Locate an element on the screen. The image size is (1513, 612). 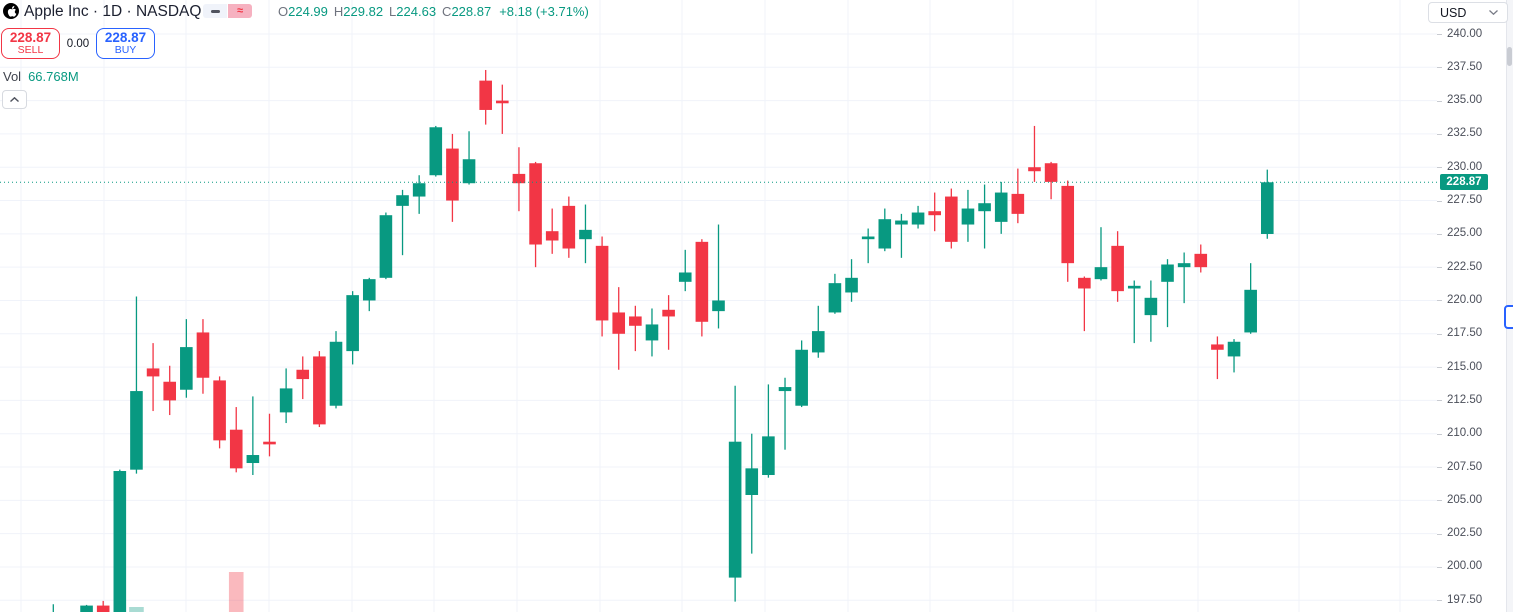
order-panel: 228.87 SELL 0.00 228.87 BUY is located at coordinates (78, 43).